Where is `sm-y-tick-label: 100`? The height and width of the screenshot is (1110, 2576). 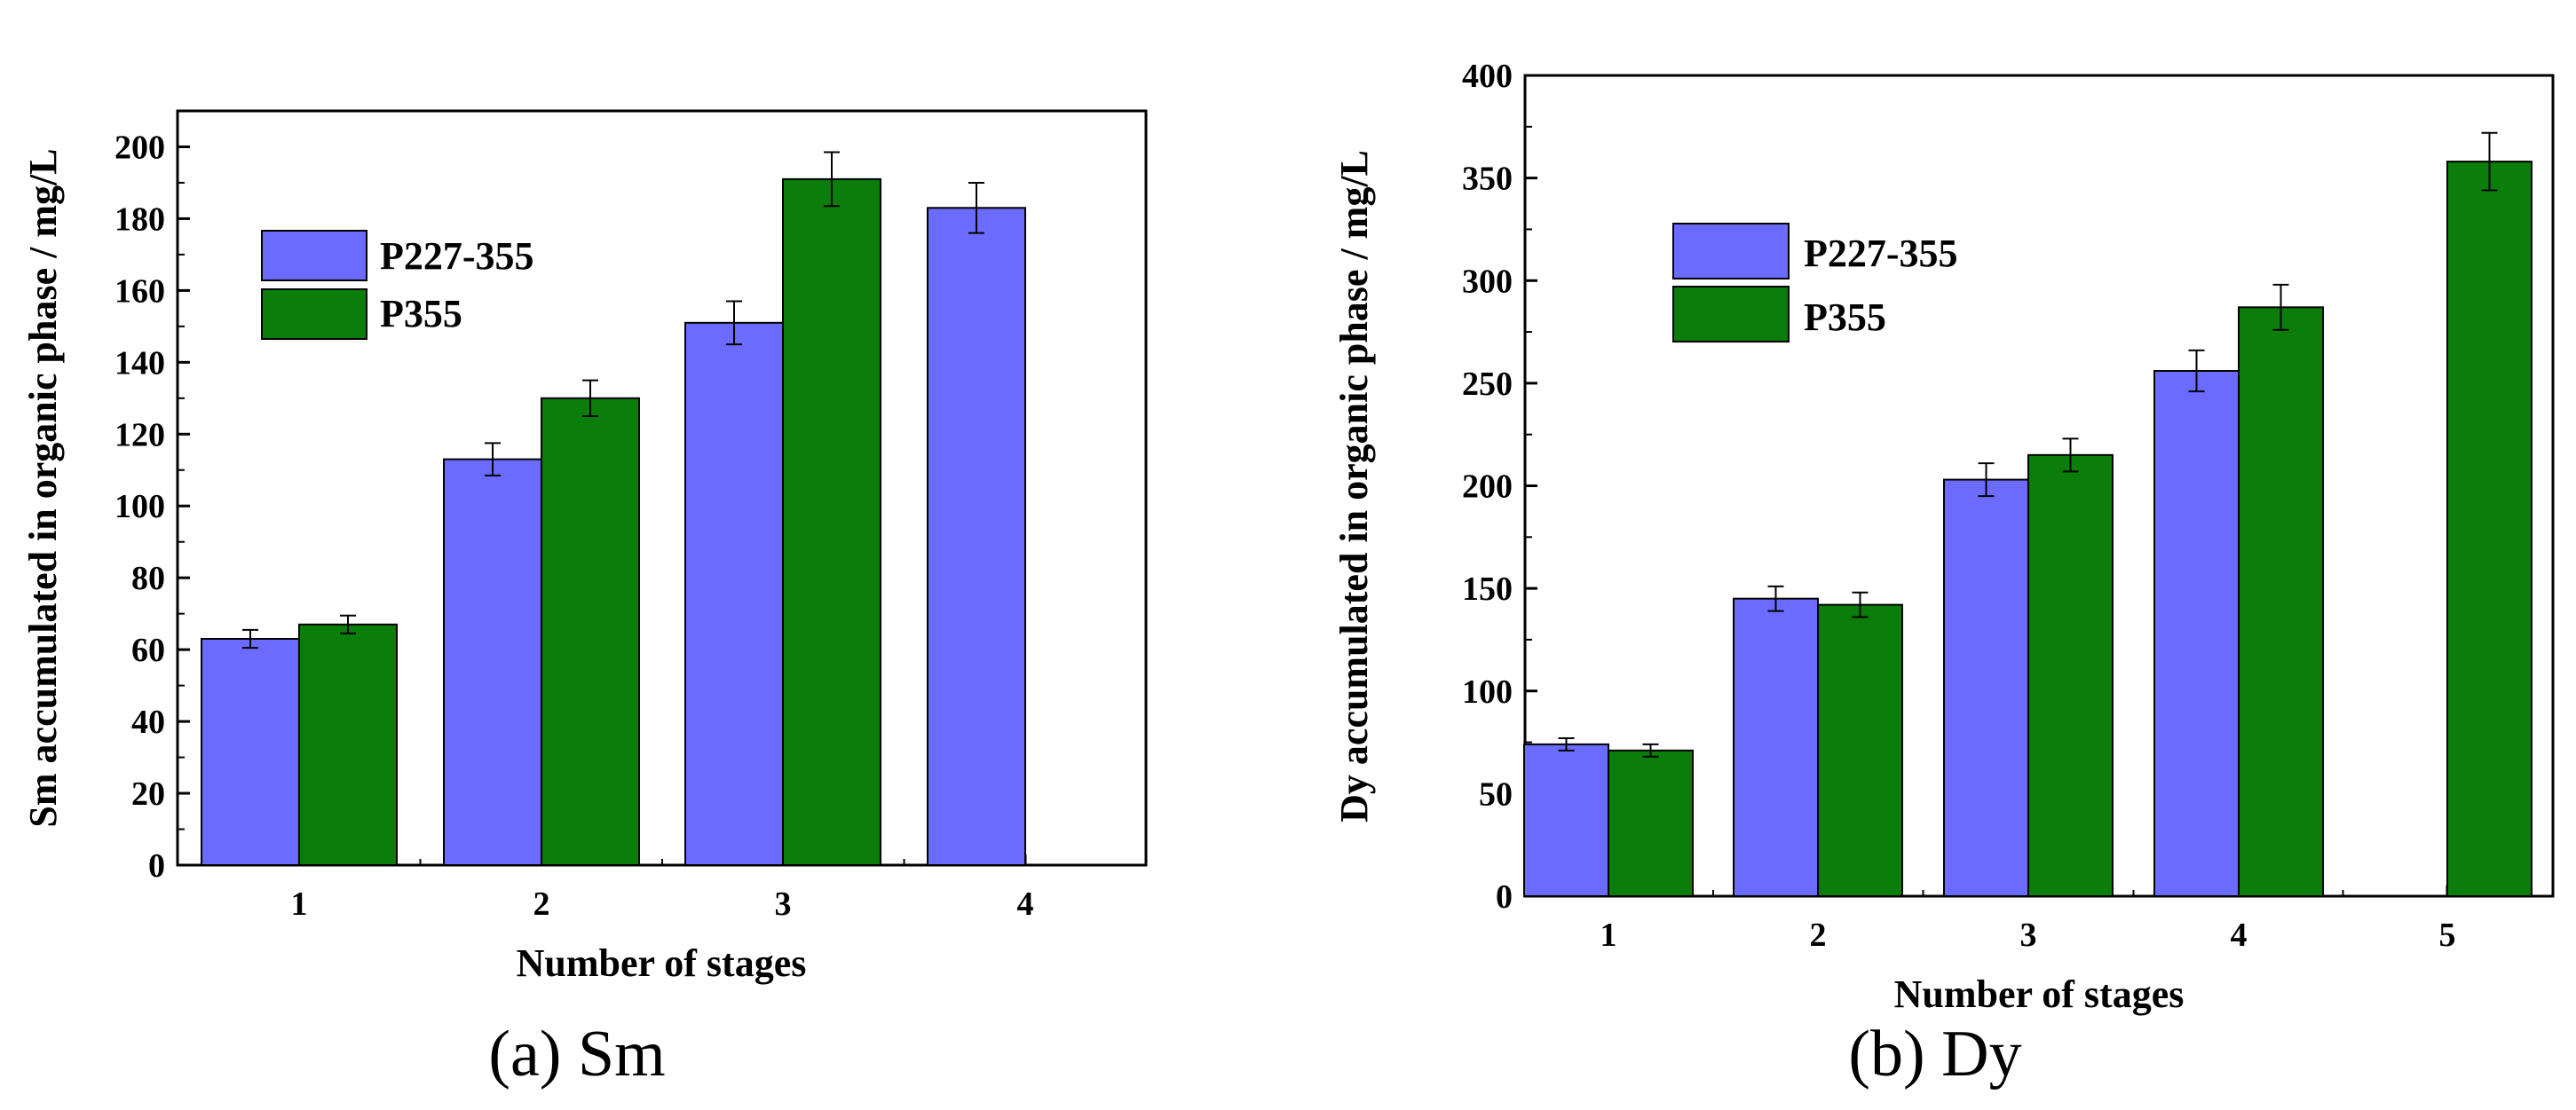 sm-y-tick-label: 100 is located at coordinates (140, 507).